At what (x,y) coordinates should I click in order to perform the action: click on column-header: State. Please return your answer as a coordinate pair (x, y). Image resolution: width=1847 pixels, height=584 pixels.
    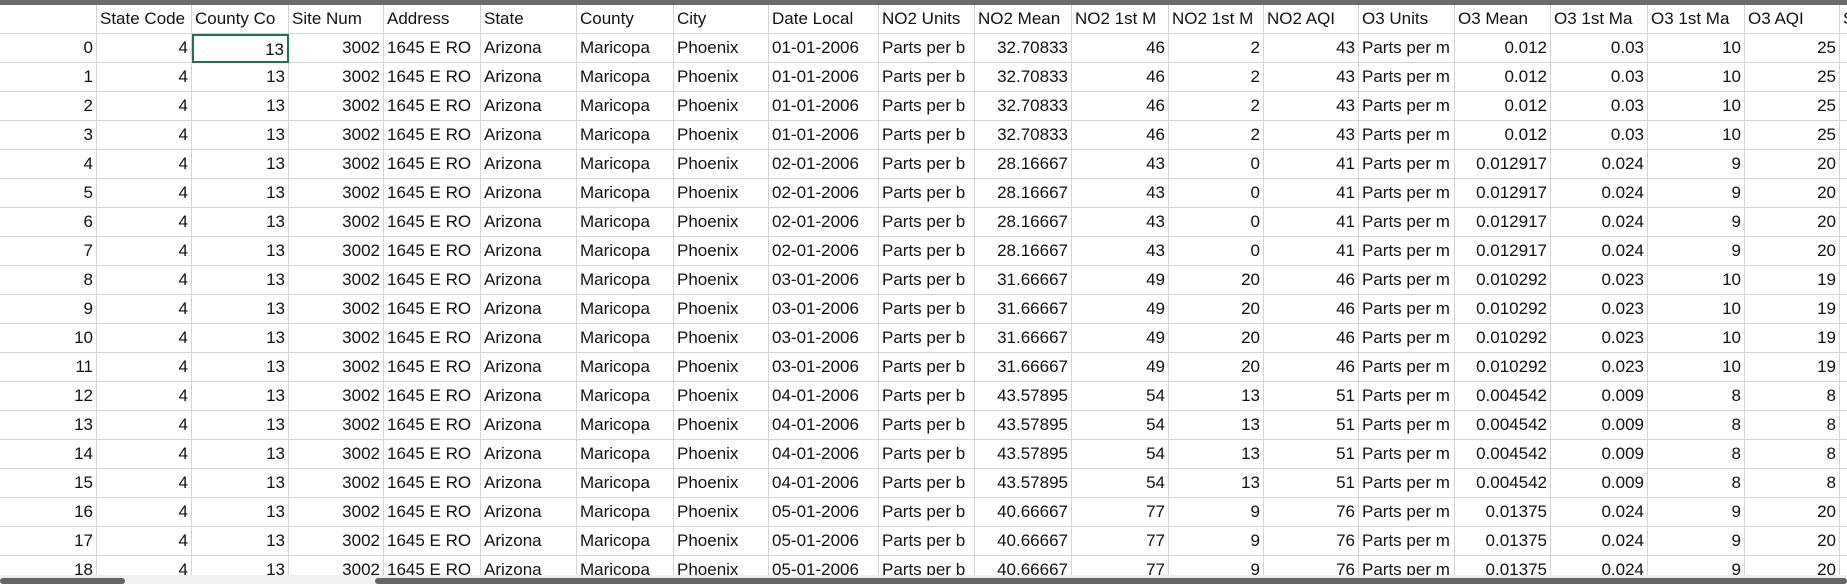
    Looking at the image, I should click on (529, 19).